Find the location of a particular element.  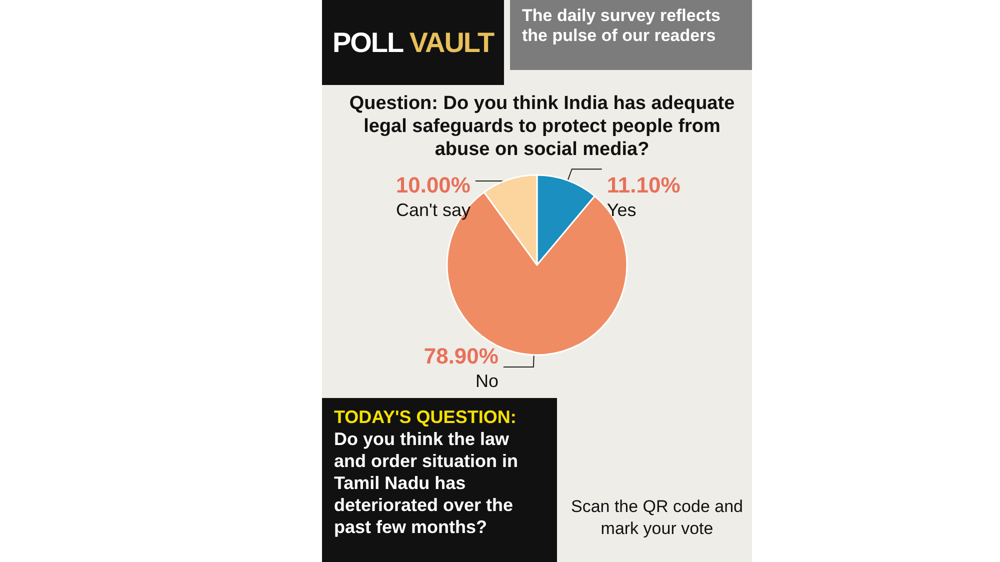

slice-label: No is located at coordinates (486, 380).